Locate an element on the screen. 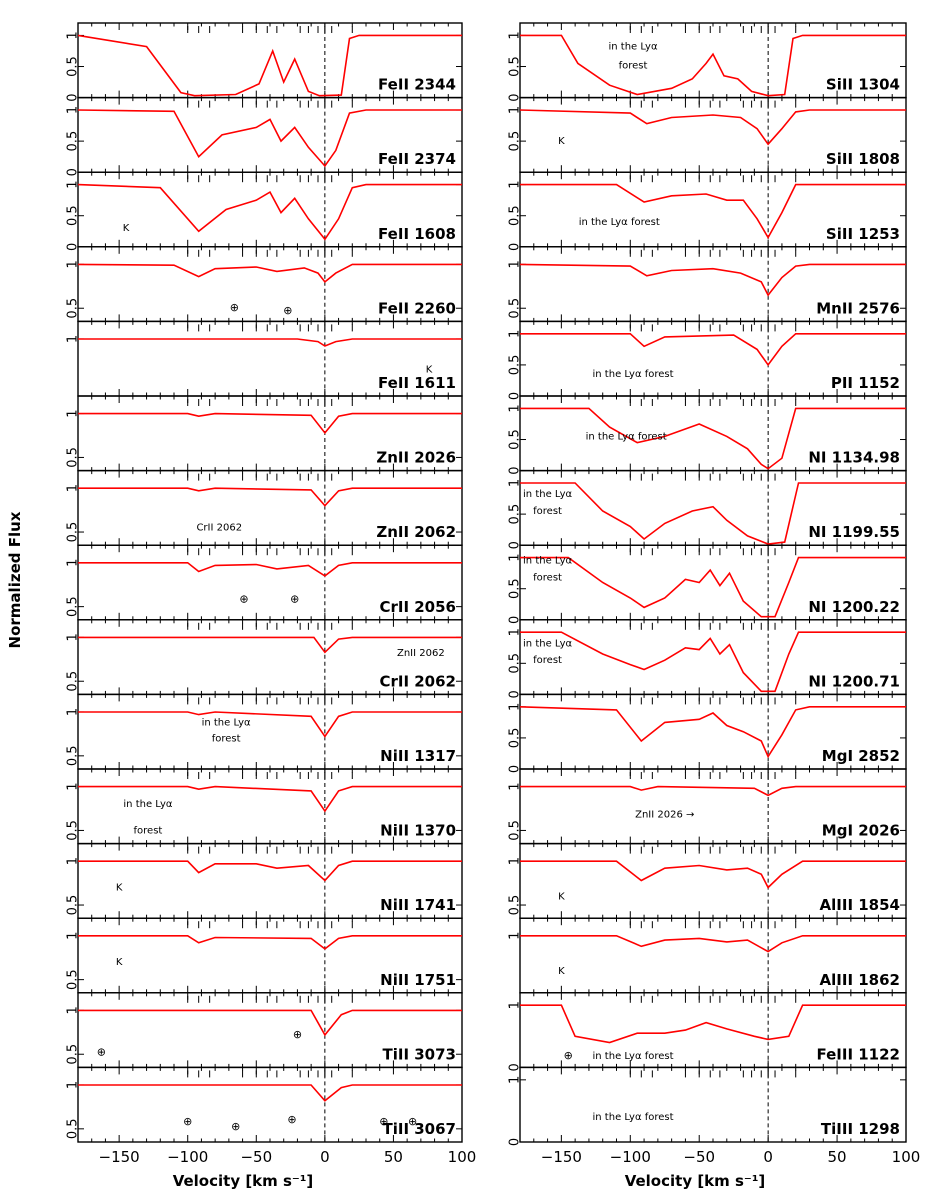  panel-crii-2062: 0.5 1 CrII 2062 ZnII 2062 is located at coordinates (264, 657).